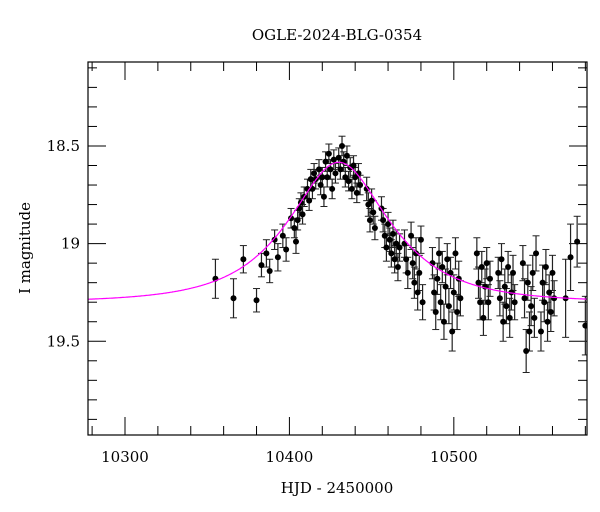 This screenshot has width=600, height=512. Describe the element at coordinates (25, 248) in the screenshot. I see `y-axis-label: I magnitude` at that location.